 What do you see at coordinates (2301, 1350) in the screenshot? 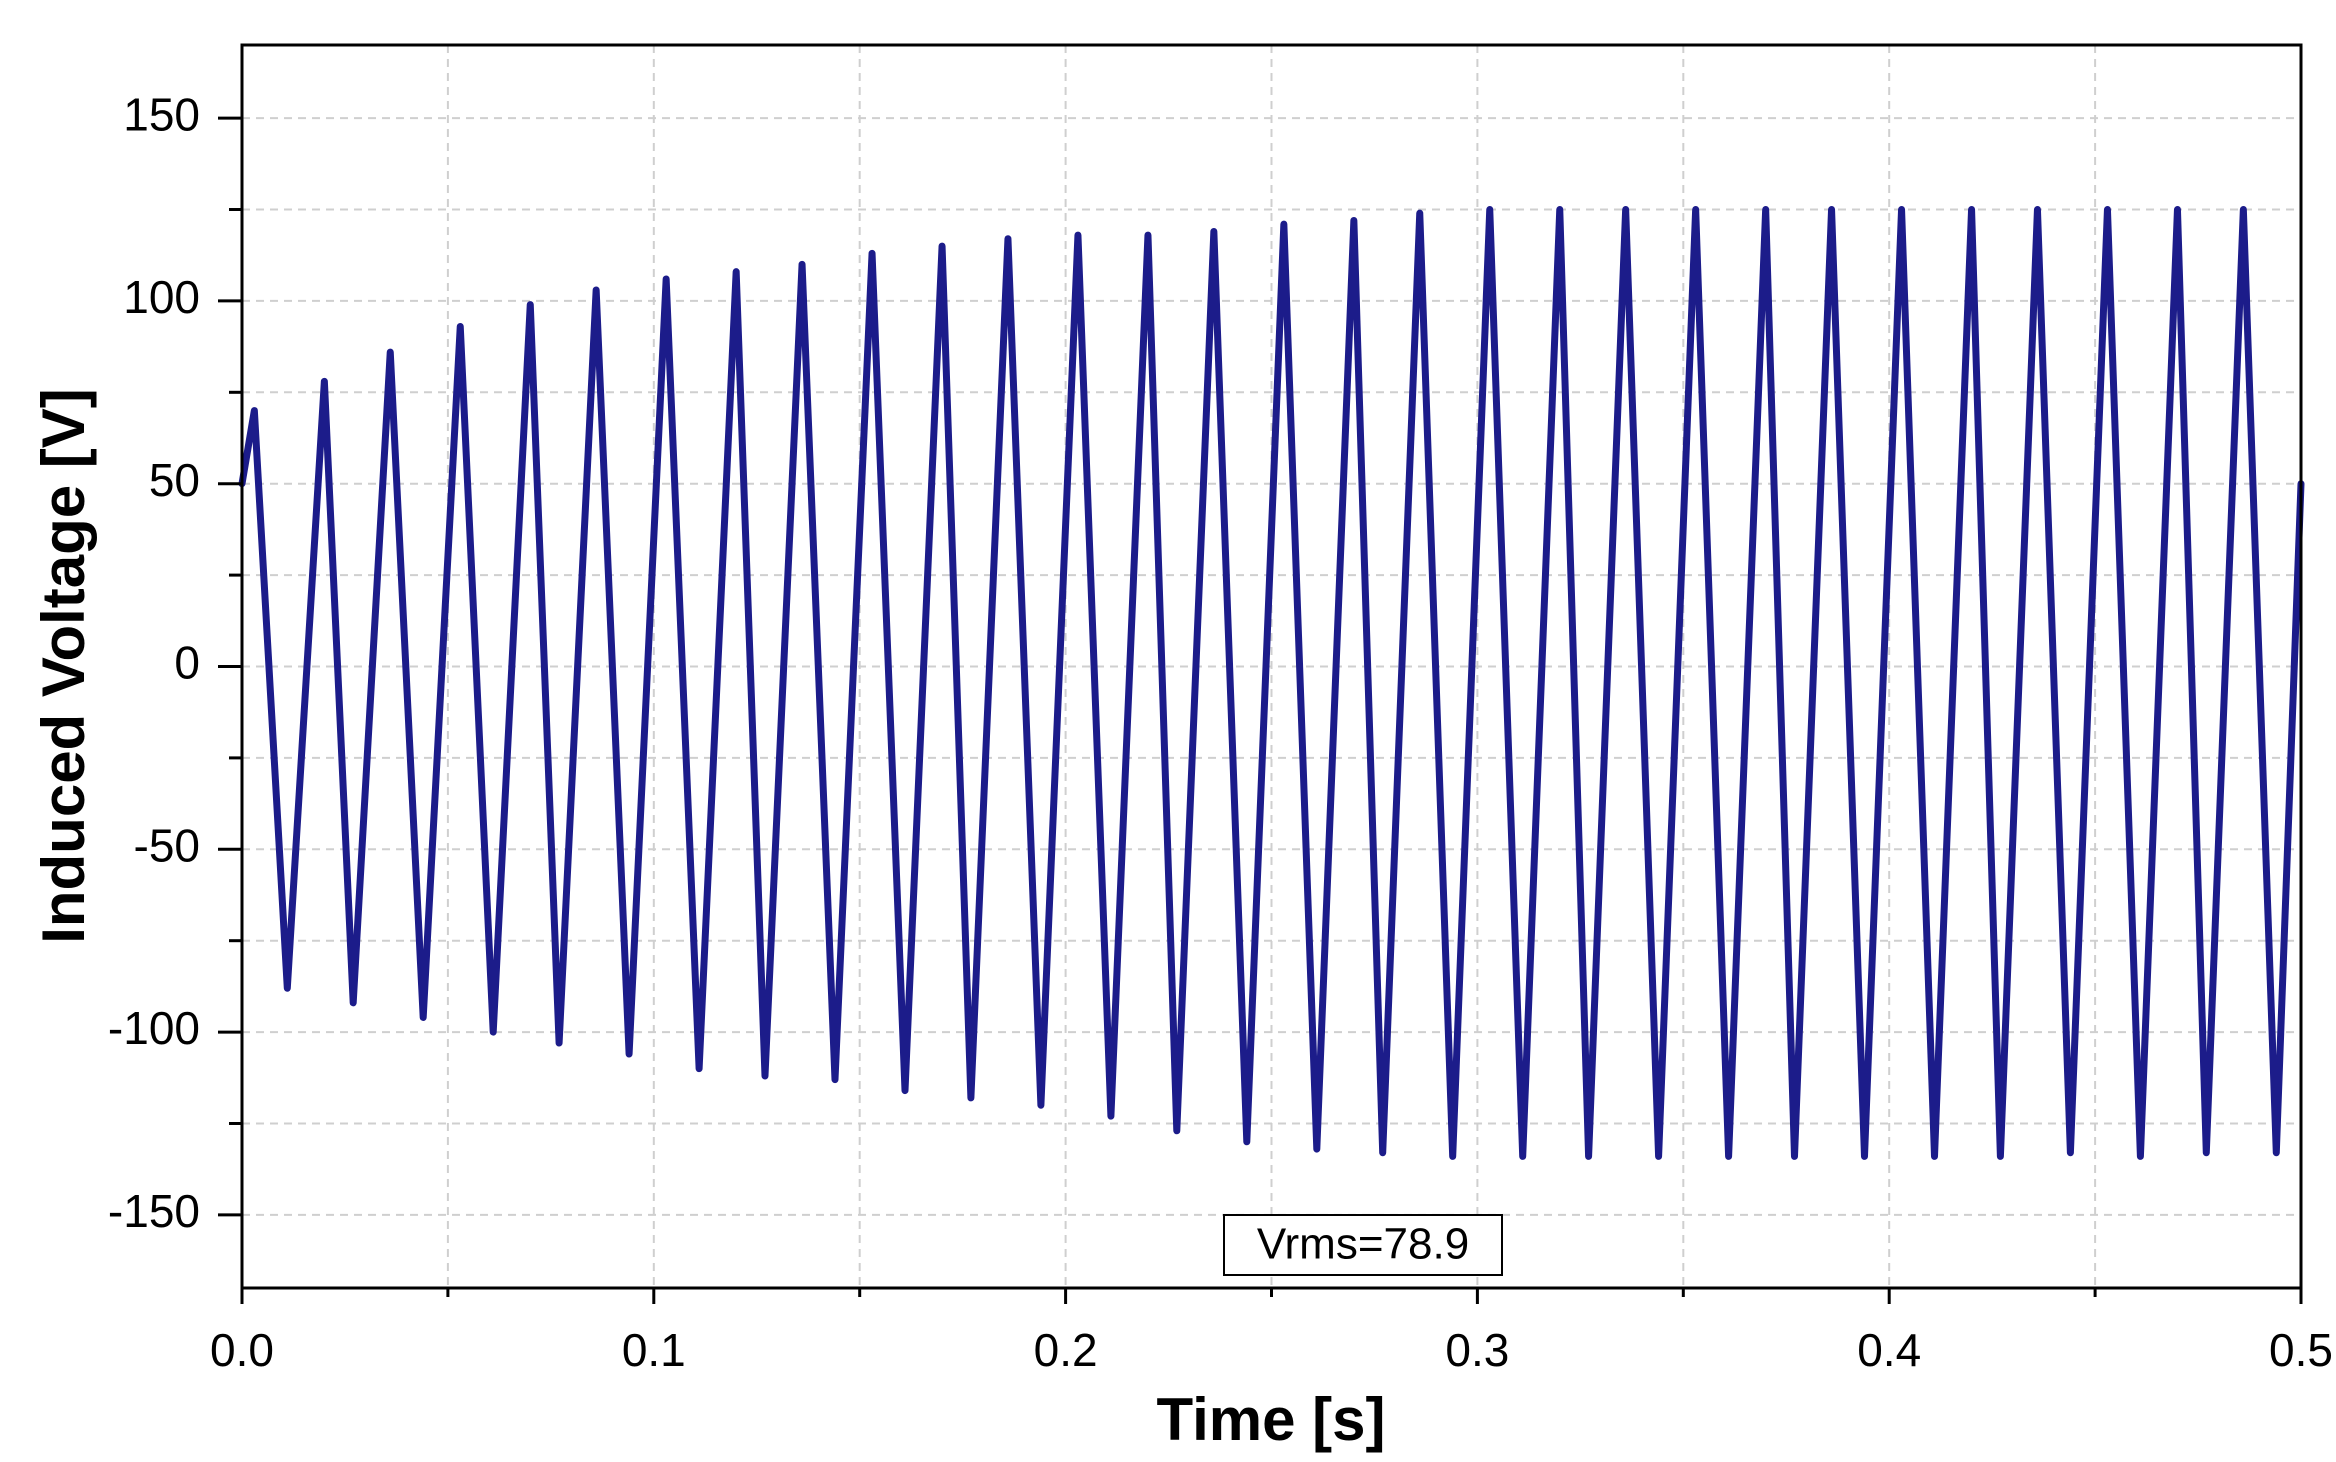
I see `x-tick-label: 0.5` at bounding box center [2301, 1350].